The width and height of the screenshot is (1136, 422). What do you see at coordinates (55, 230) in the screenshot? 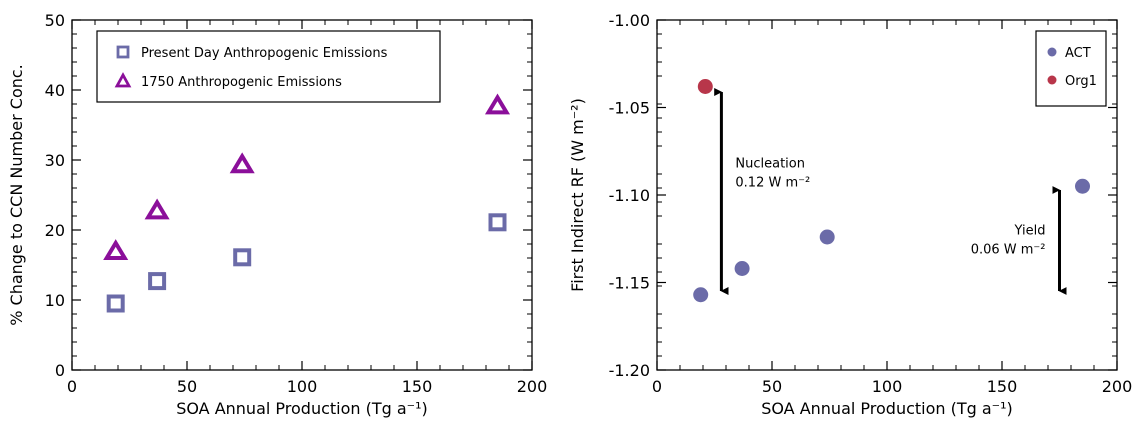
I see `y-tick-label: 20` at bounding box center [55, 230].